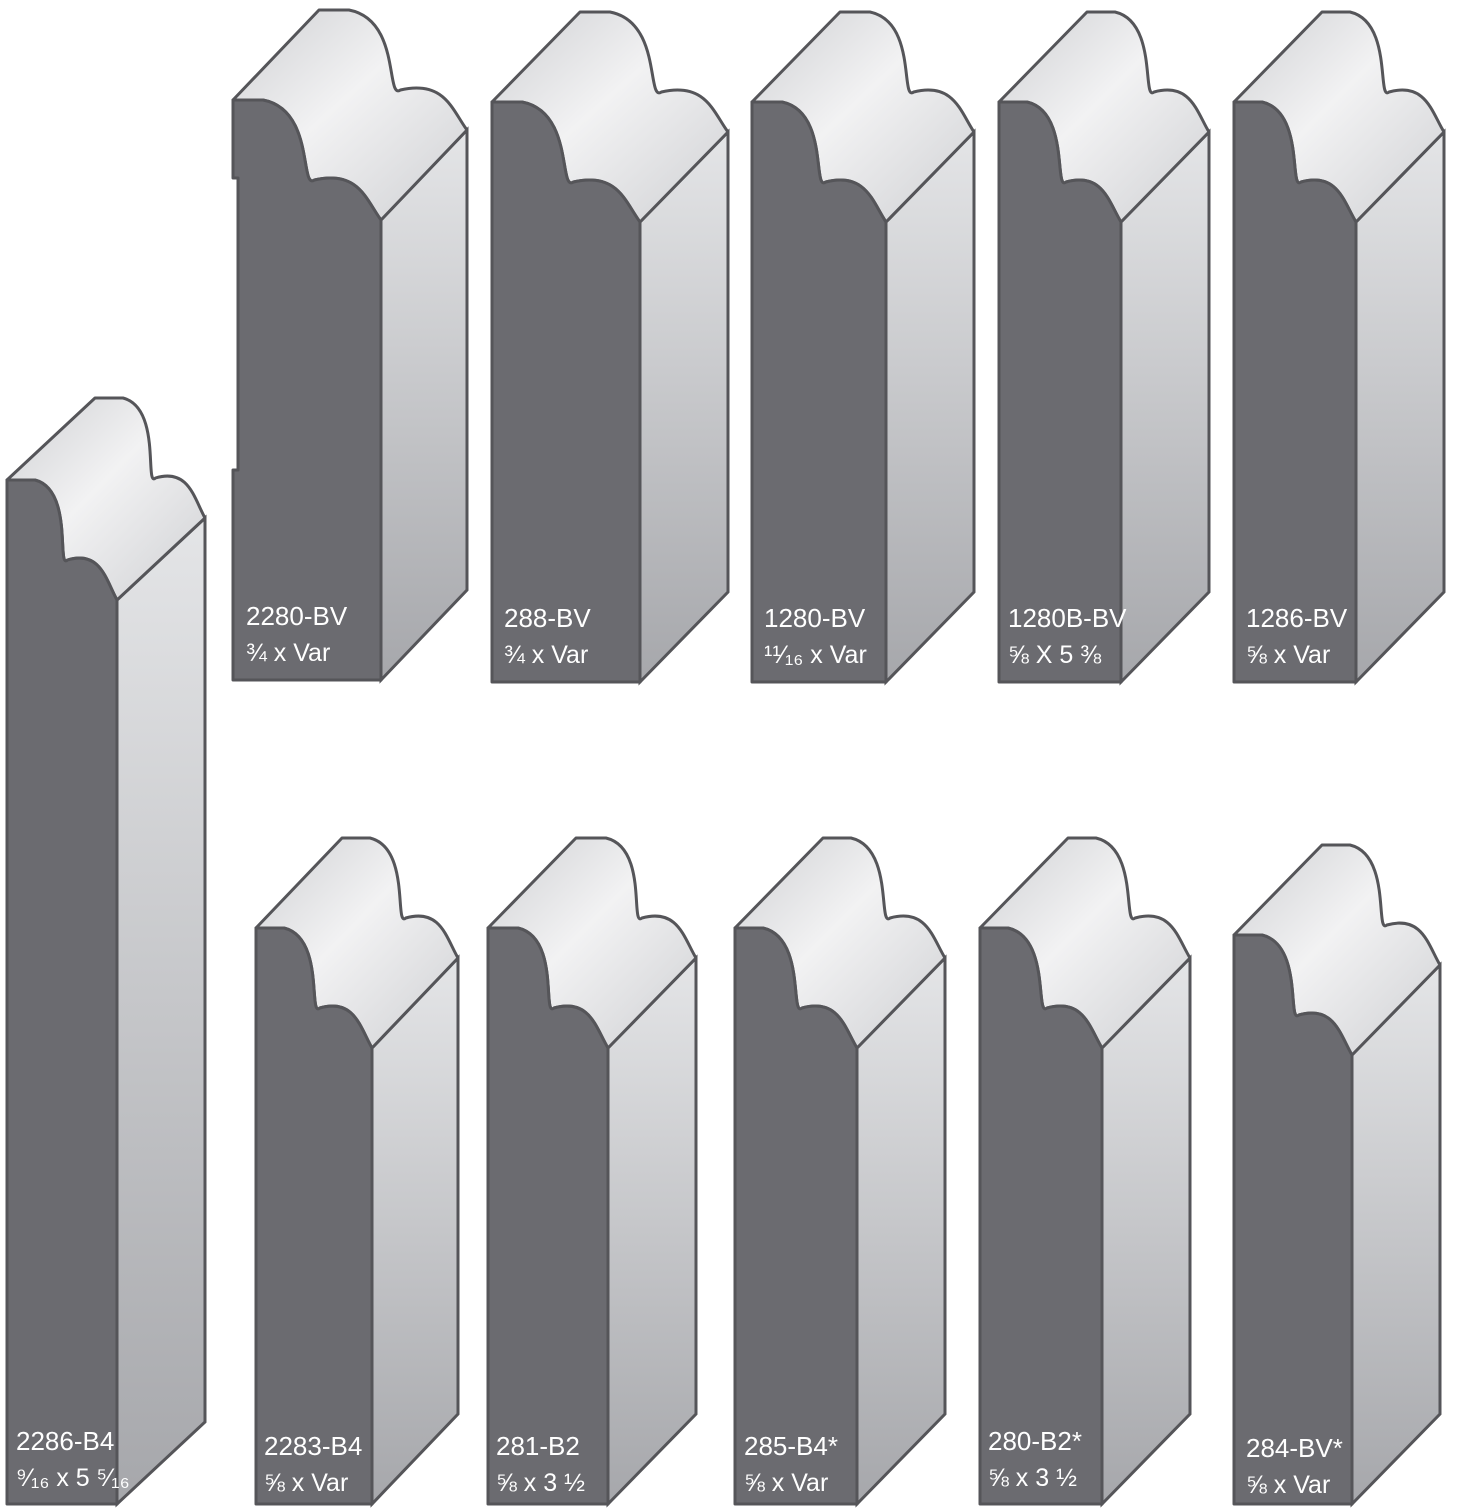 The height and width of the screenshot is (1509, 1458). I want to click on molding-2280-BV: 2280-BV ¾ x Var, so click(350, 346).